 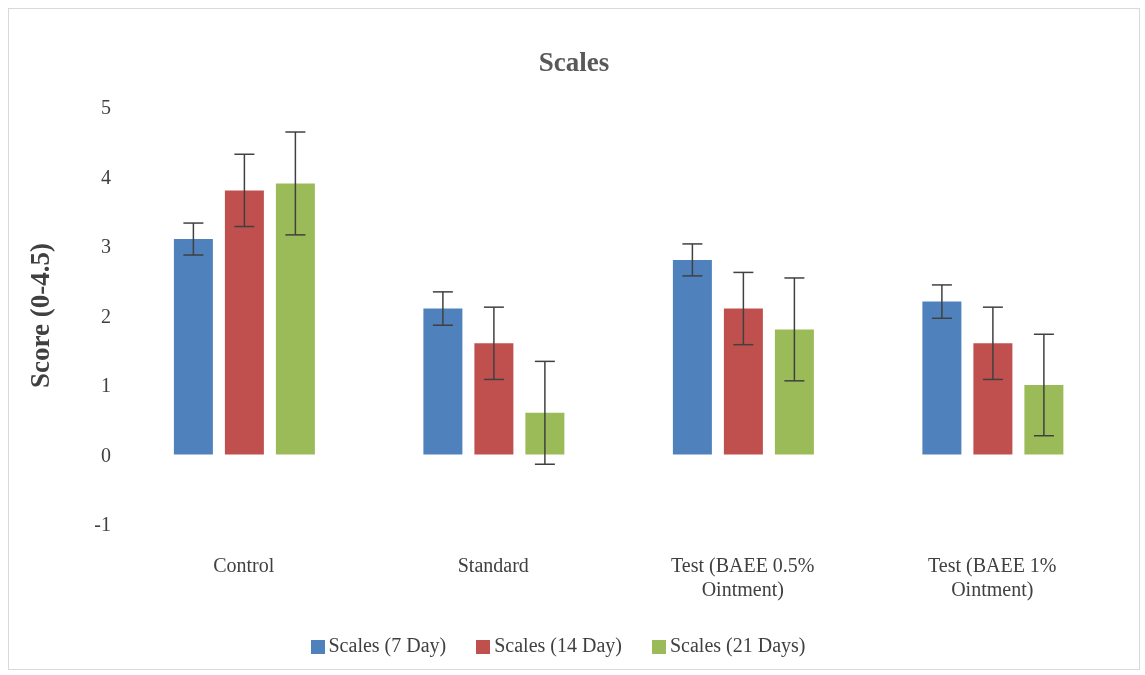 I want to click on chart-title: Scales, so click(x=574, y=62).